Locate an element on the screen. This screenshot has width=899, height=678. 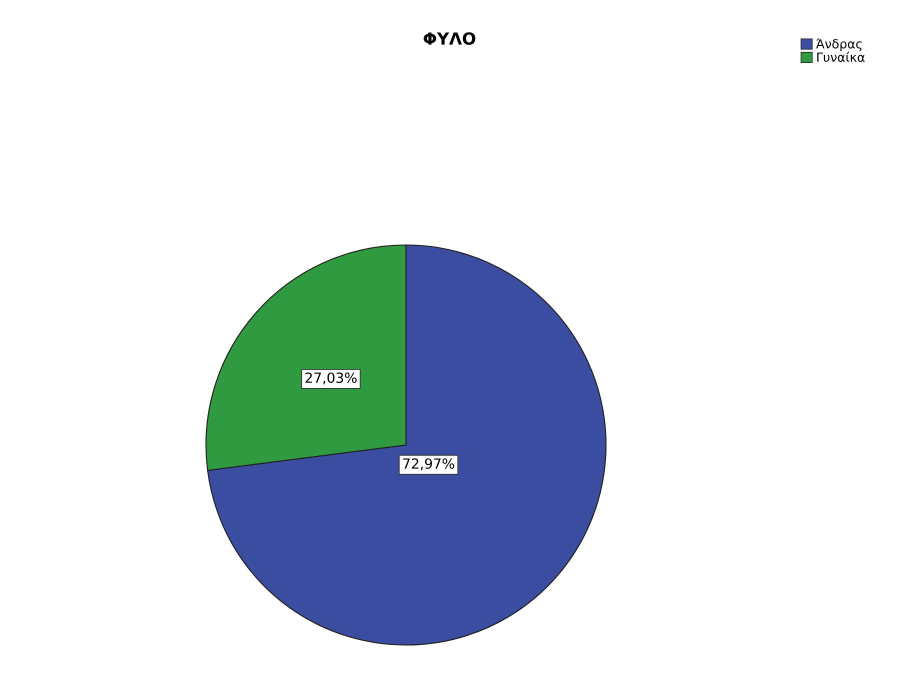
data-label: 27,03% is located at coordinates (331, 378).